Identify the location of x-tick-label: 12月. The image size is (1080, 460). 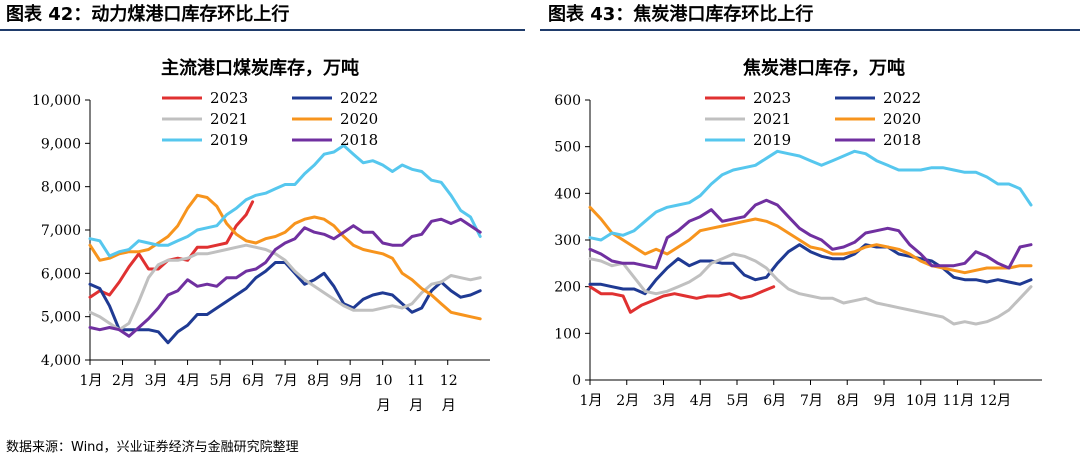
(995, 401).